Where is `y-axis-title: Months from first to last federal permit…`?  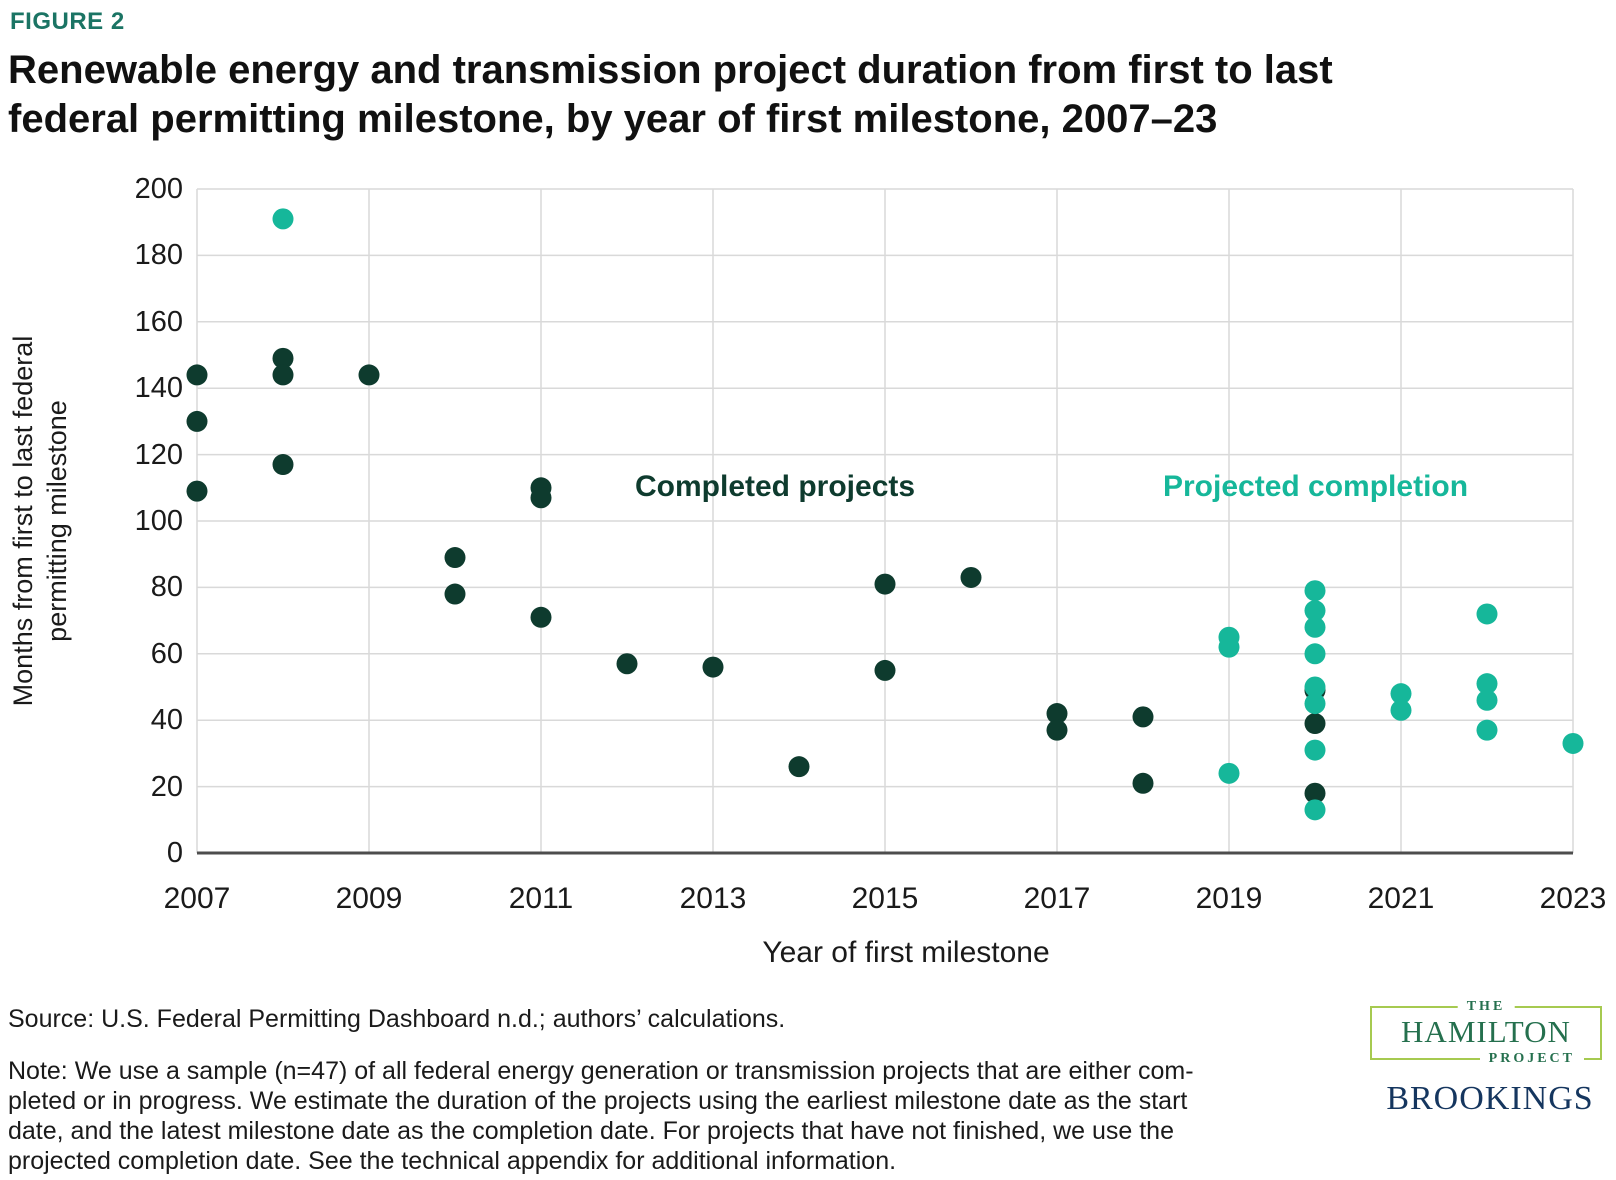
y-axis-title: Months from first to last federal permit… is located at coordinates (40, 521).